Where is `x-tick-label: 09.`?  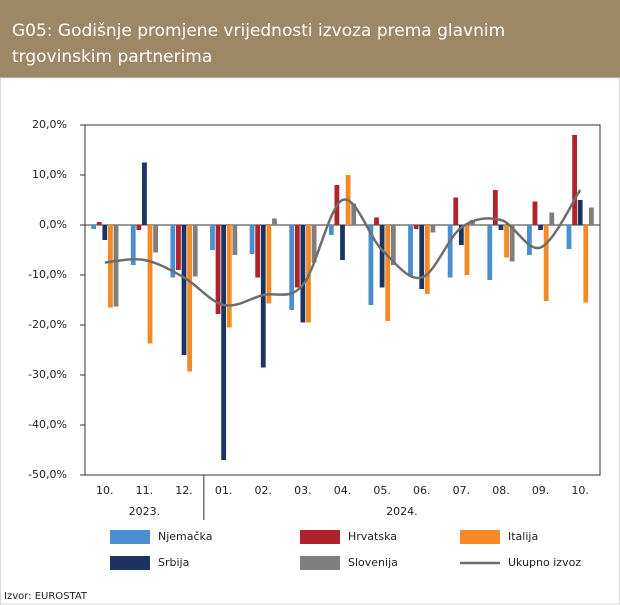
x-tick-label: 09. is located at coordinates (541, 490).